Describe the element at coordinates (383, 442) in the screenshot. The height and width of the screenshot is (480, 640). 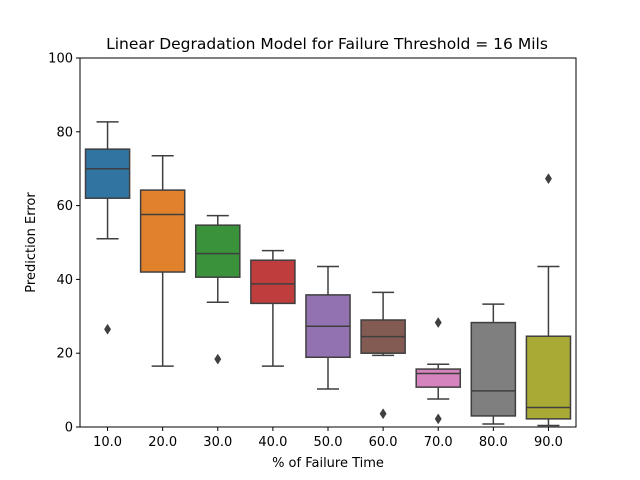
I see `x-tick-label: 60.0` at that location.